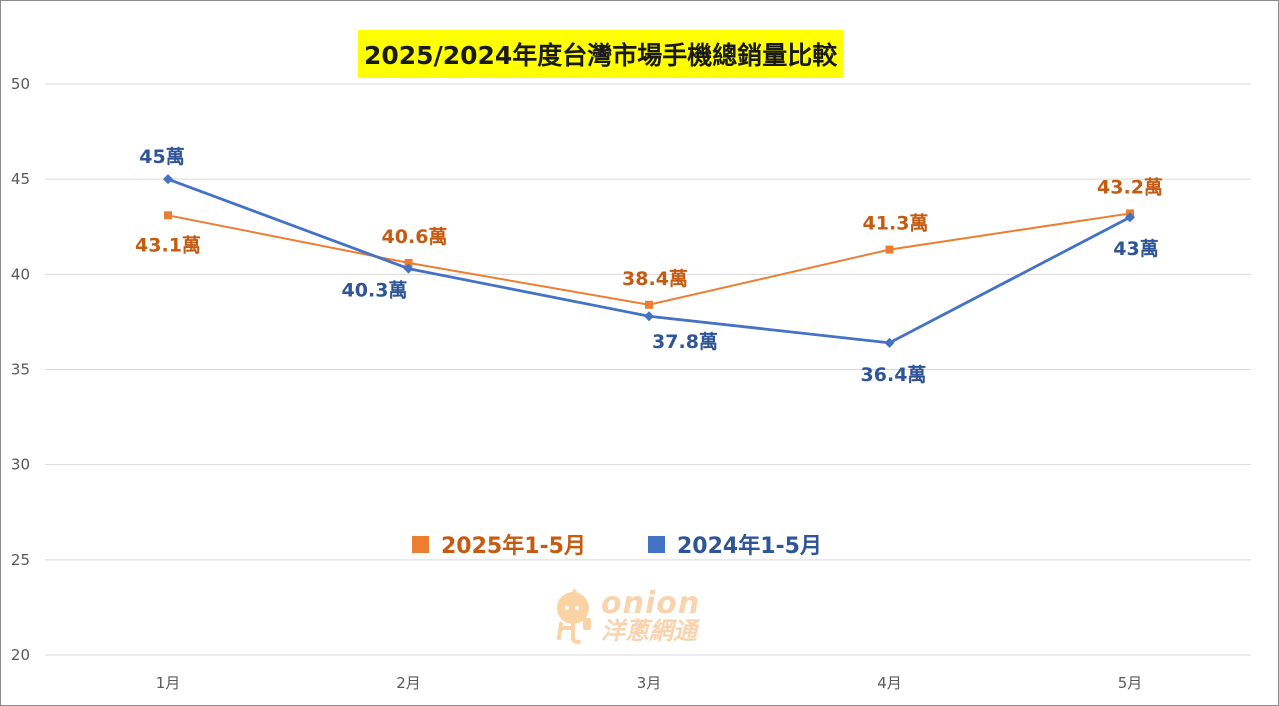 Image resolution: width=1279 pixels, height=706 pixels. I want to click on chart-title: 2025/2024年度台灣市場手機總銷量比較, so click(601, 54).